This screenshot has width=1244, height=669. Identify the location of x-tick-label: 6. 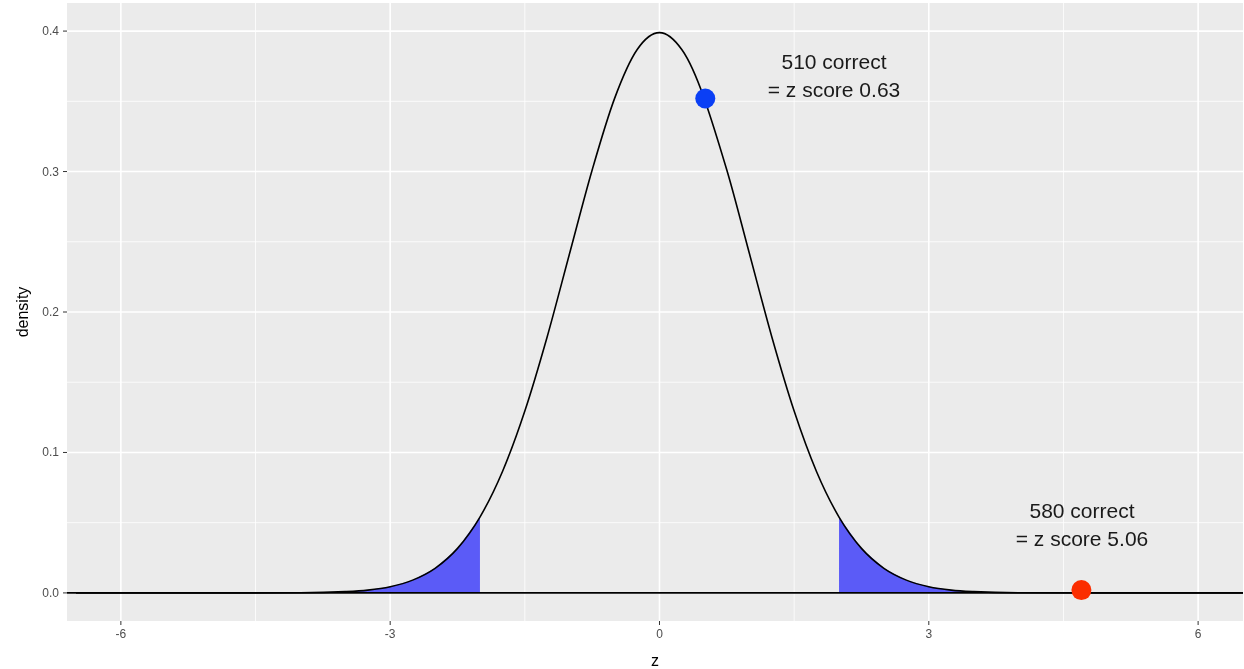
(1198, 634).